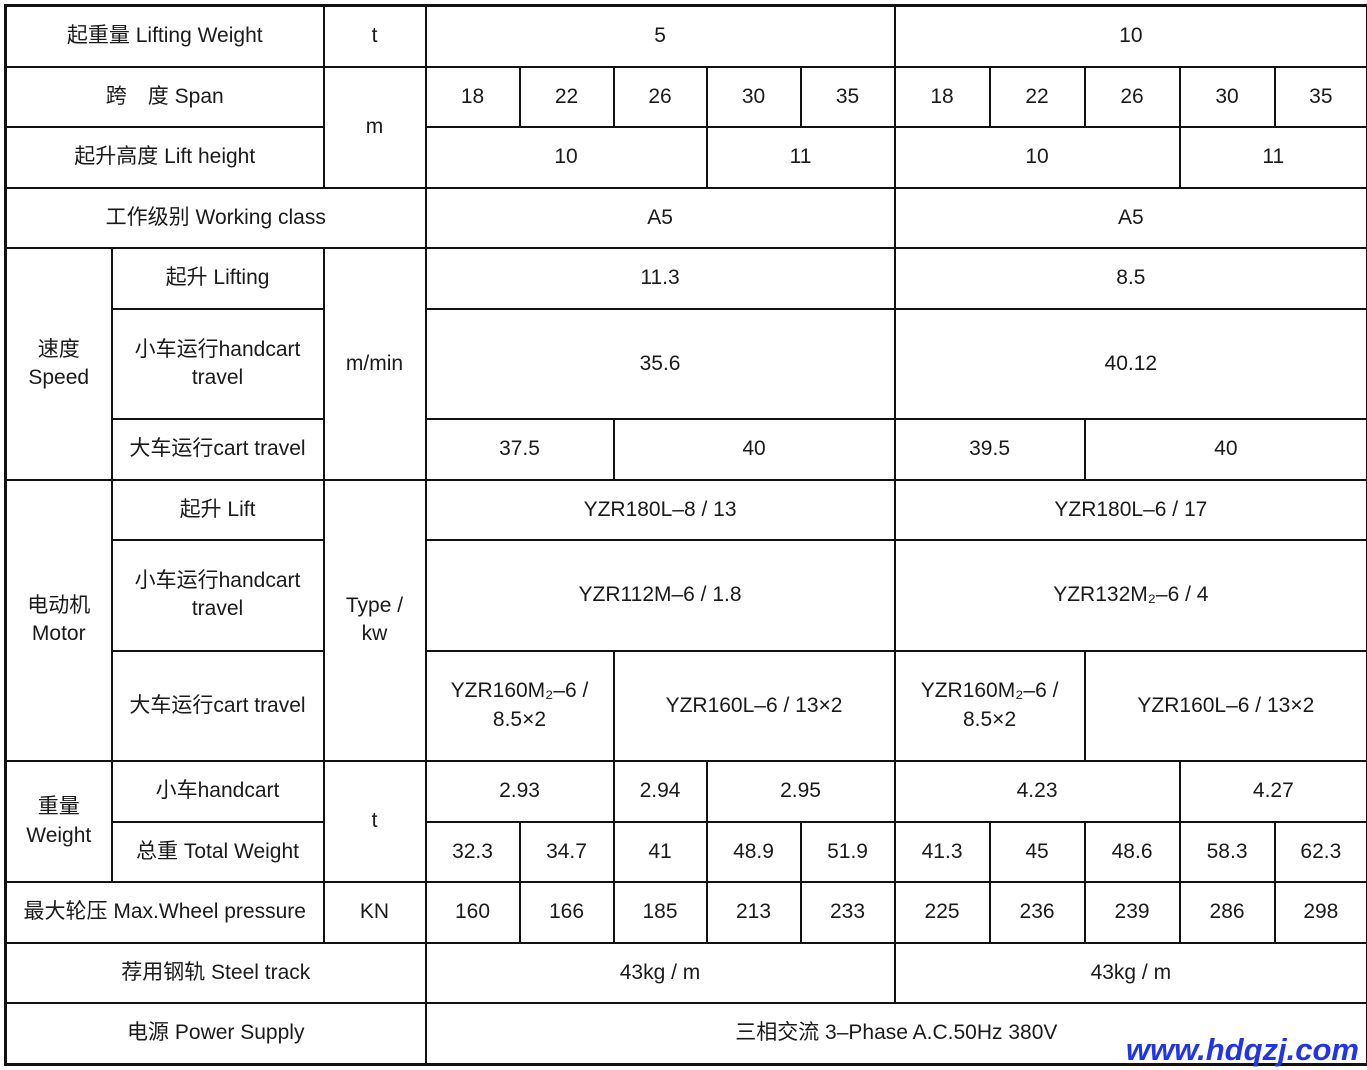 This screenshot has width=1367, height=1070. I want to click on row-lift-height: 起升高度 Lift height 10 11 10 11, so click(685, 157).